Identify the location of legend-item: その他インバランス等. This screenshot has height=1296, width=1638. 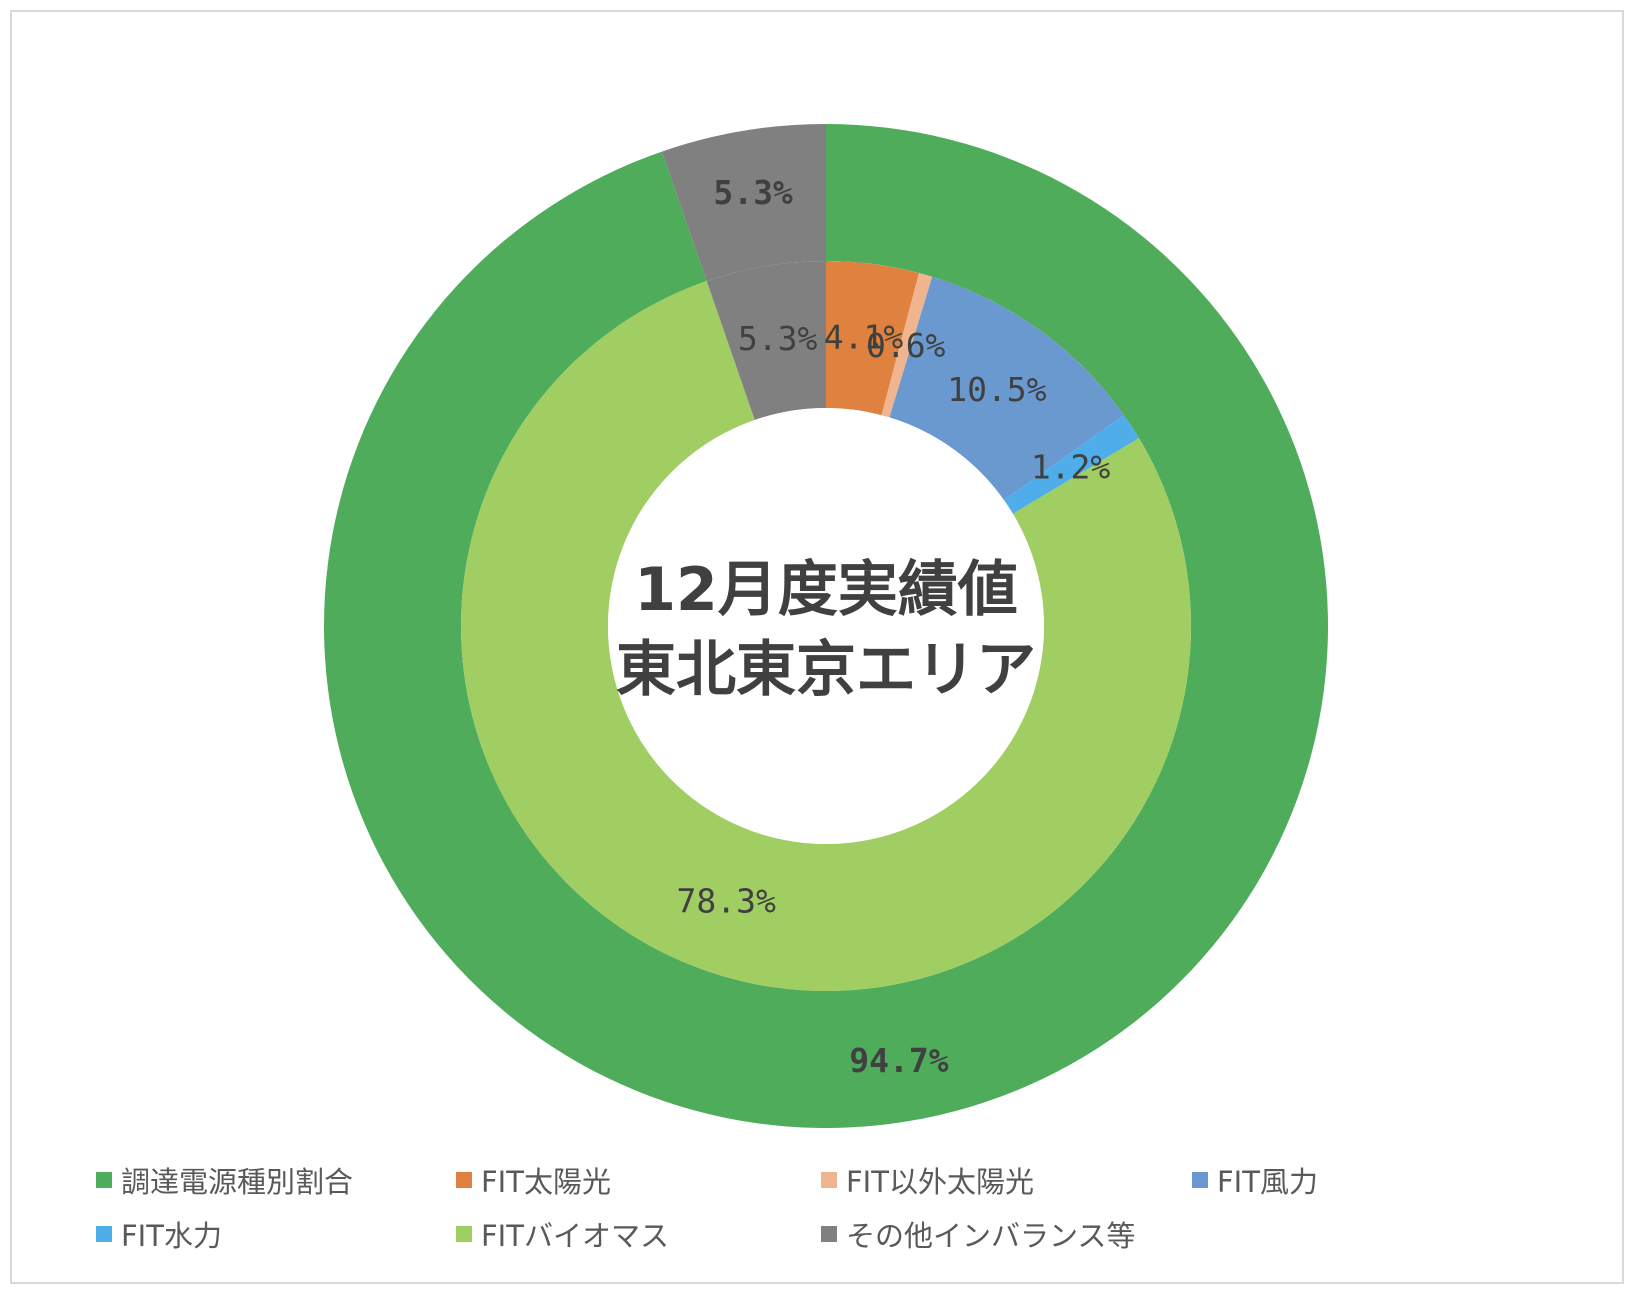
(978, 1234).